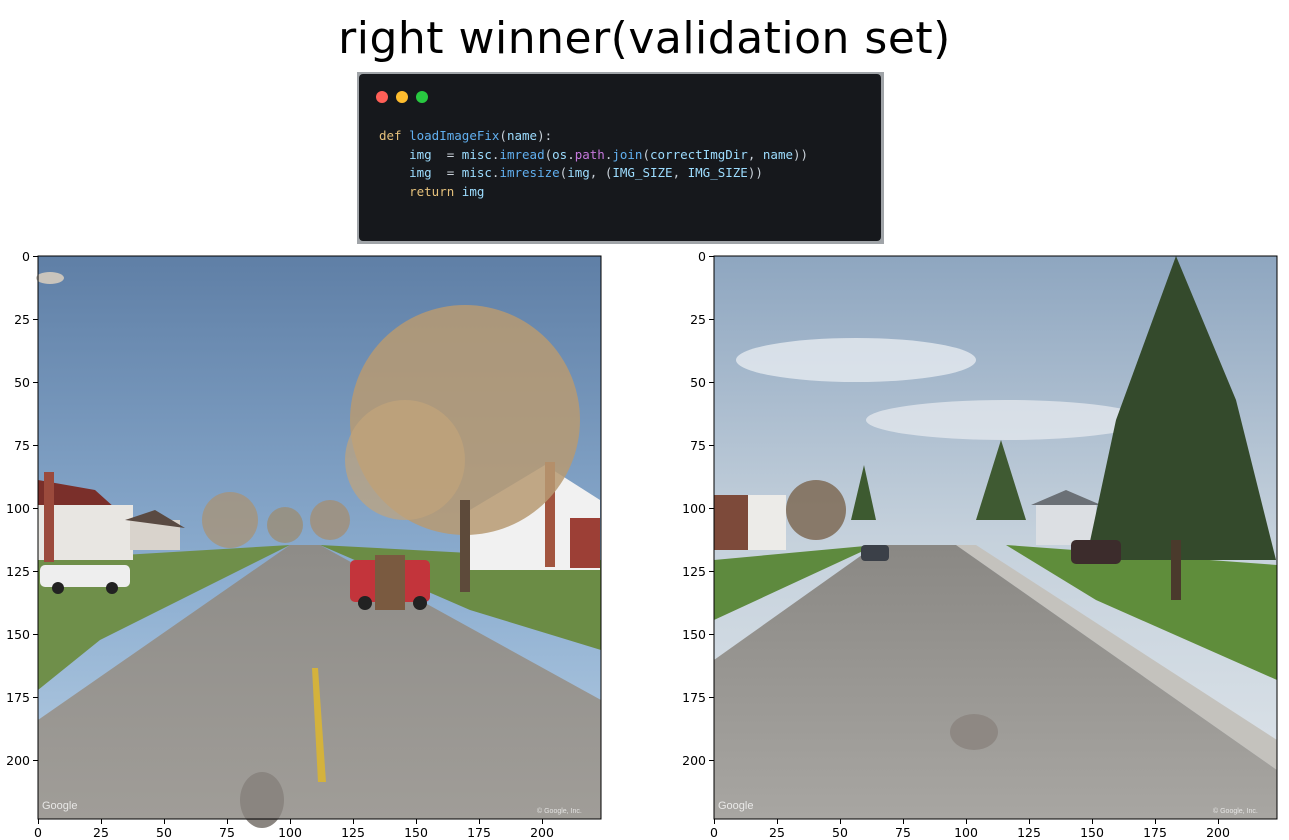 The height and width of the screenshot is (840, 1289). I want to click on left-xtick: 25, so click(101, 832).